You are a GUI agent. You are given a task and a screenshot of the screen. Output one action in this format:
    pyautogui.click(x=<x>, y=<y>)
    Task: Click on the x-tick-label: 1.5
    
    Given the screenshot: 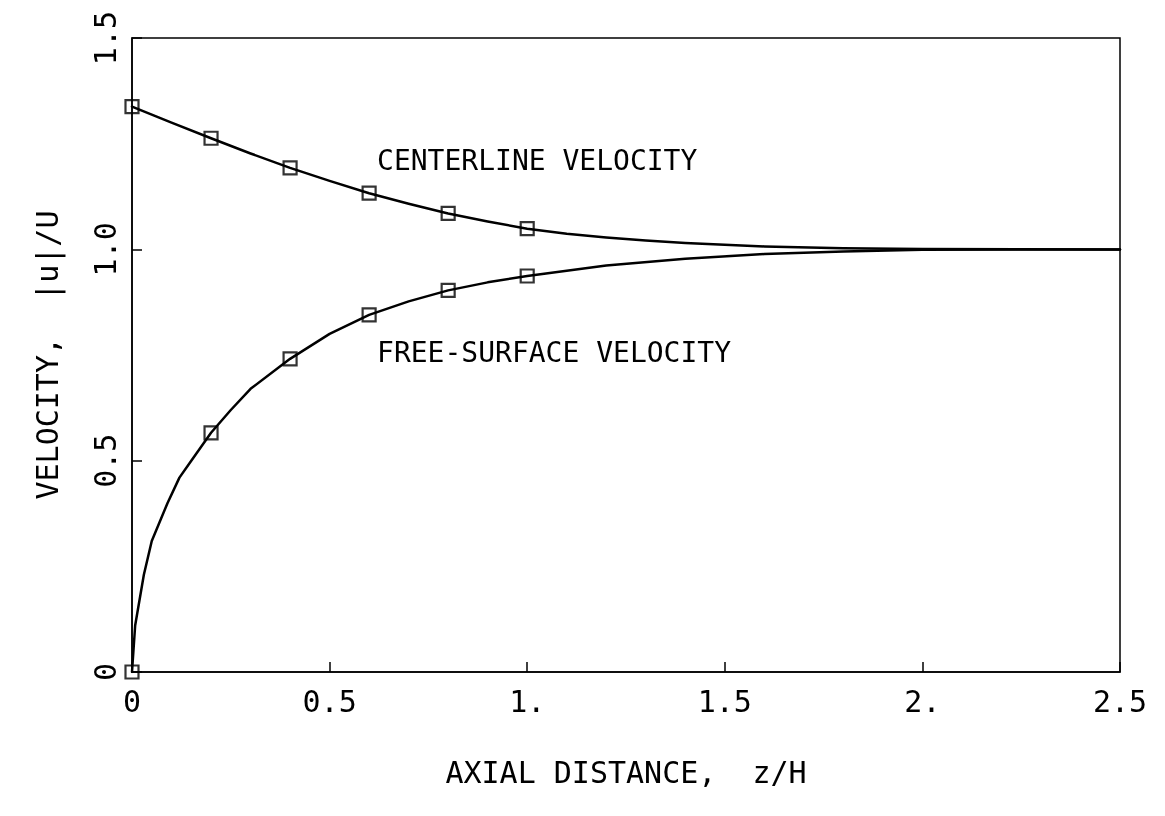 What is the action you would take?
    pyautogui.click(x=724, y=701)
    